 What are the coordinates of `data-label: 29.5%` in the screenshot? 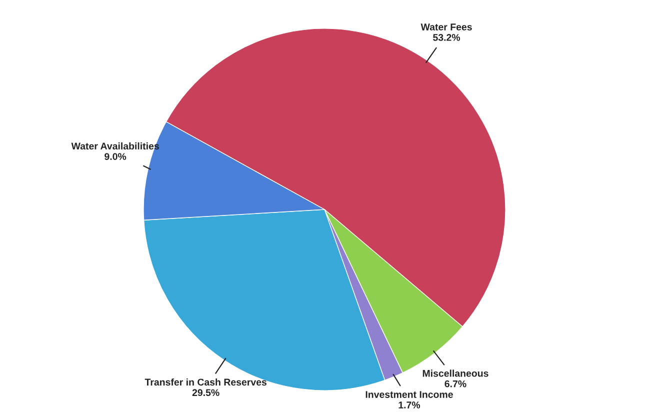 It's located at (206, 392).